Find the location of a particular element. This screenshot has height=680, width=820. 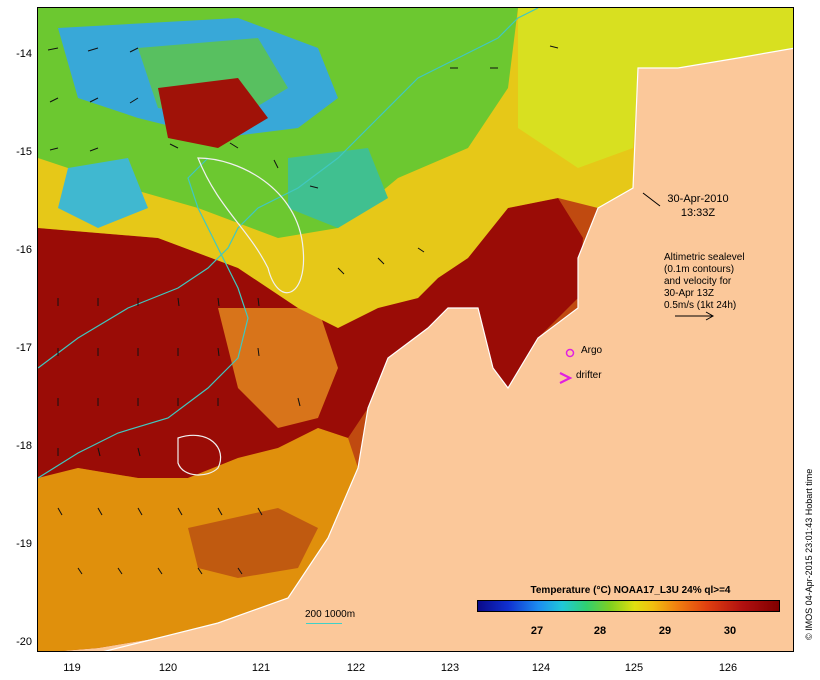

y-tick-label: -15 is located at coordinates (24, 152).